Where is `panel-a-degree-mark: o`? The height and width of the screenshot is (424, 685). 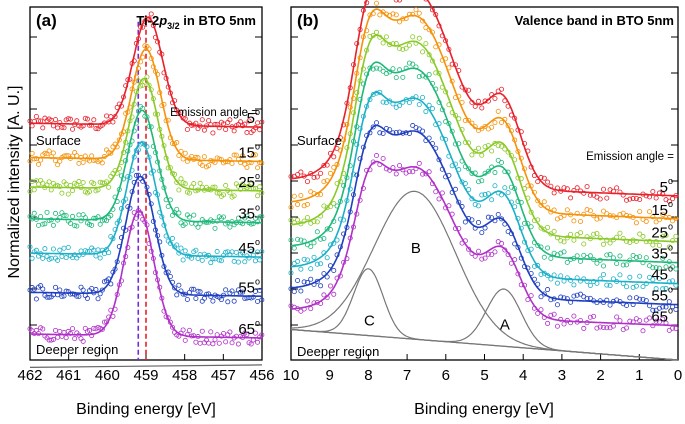 panel-a-degree-mark: o is located at coordinates (257, 146).